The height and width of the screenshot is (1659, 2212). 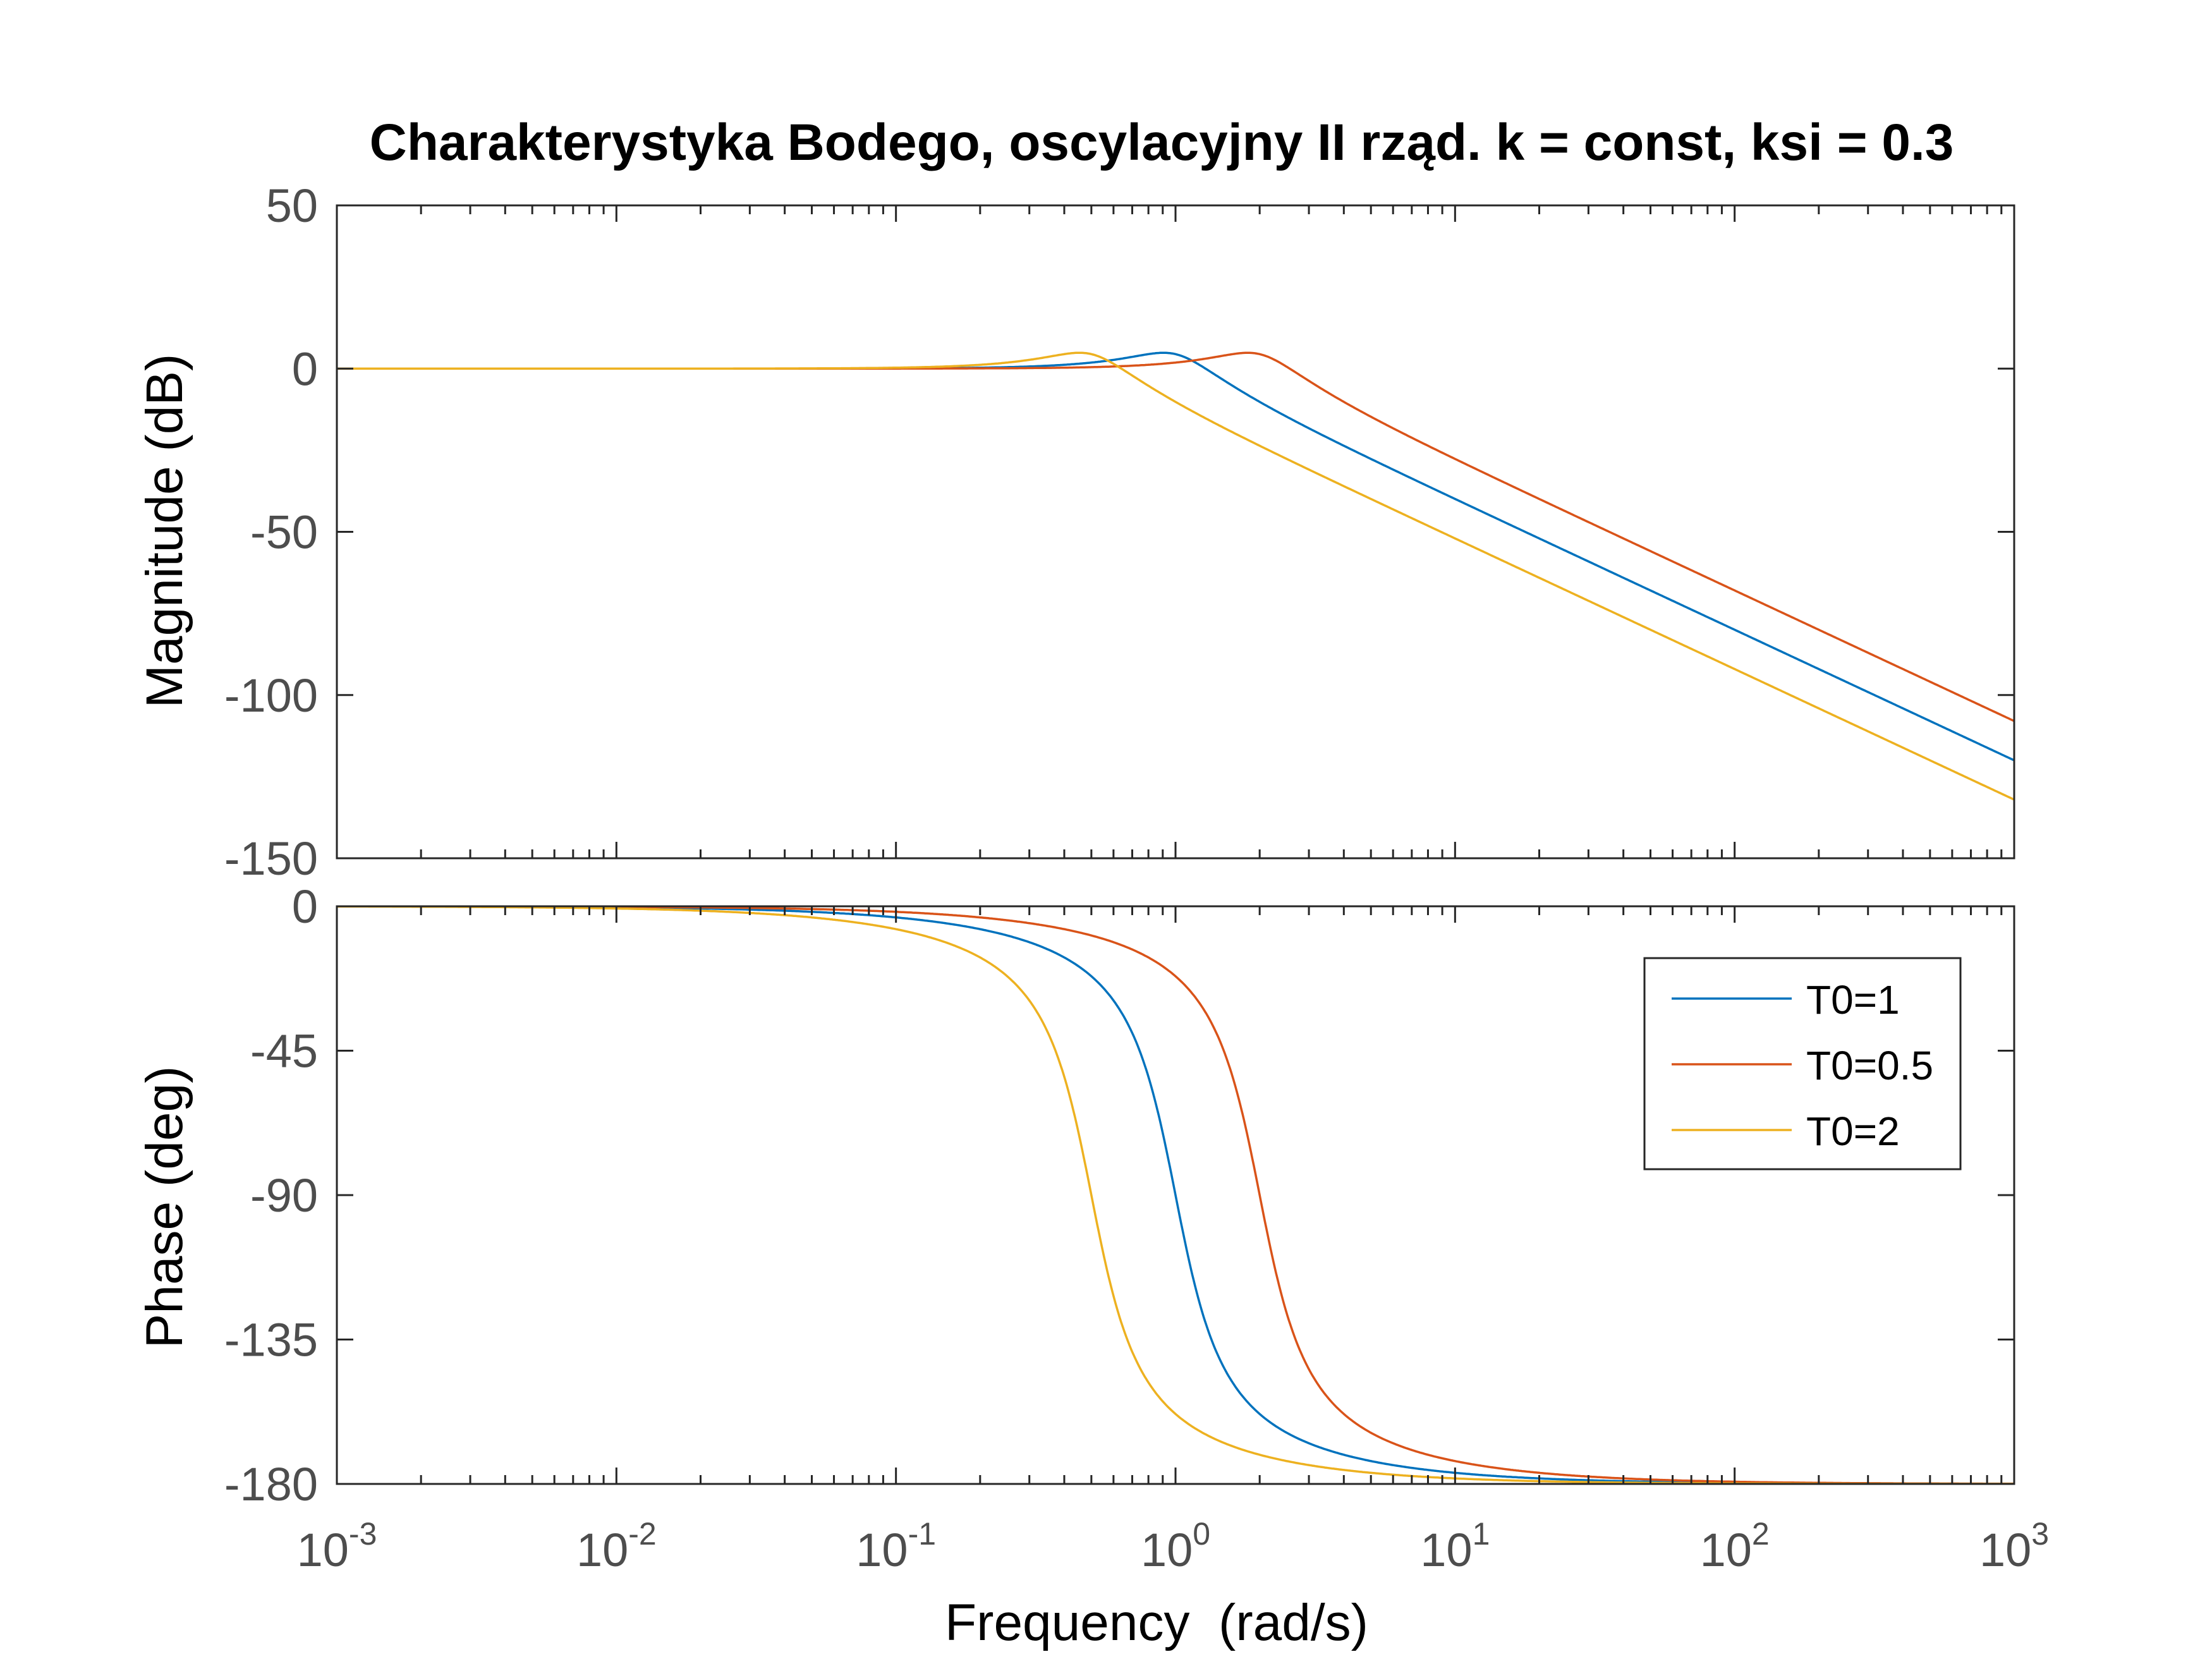 What do you see at coordinates (292, 205) in the screenshot?
I see `magnitude-ytick-label: 50` at bounding box center [292, 205].